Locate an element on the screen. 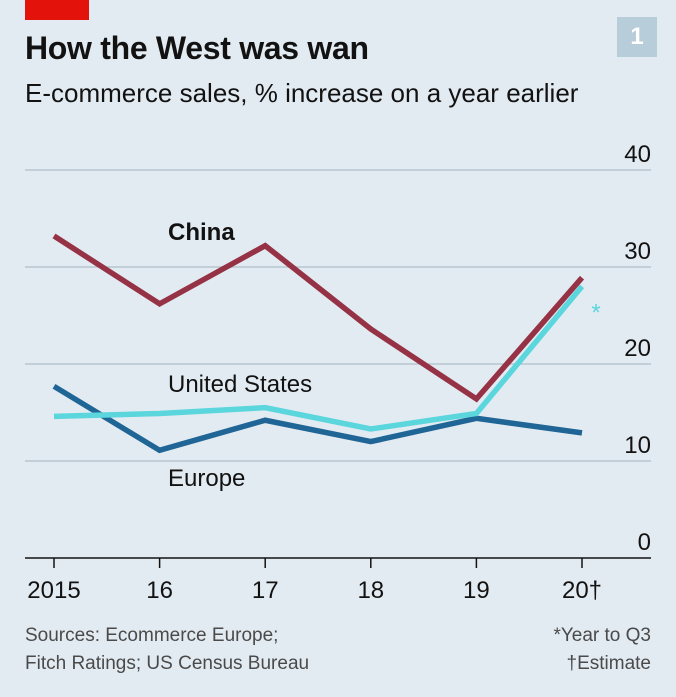  sources-line-2: Fitch Ratings; US Census Bureau is located at coordinates (167, 663).